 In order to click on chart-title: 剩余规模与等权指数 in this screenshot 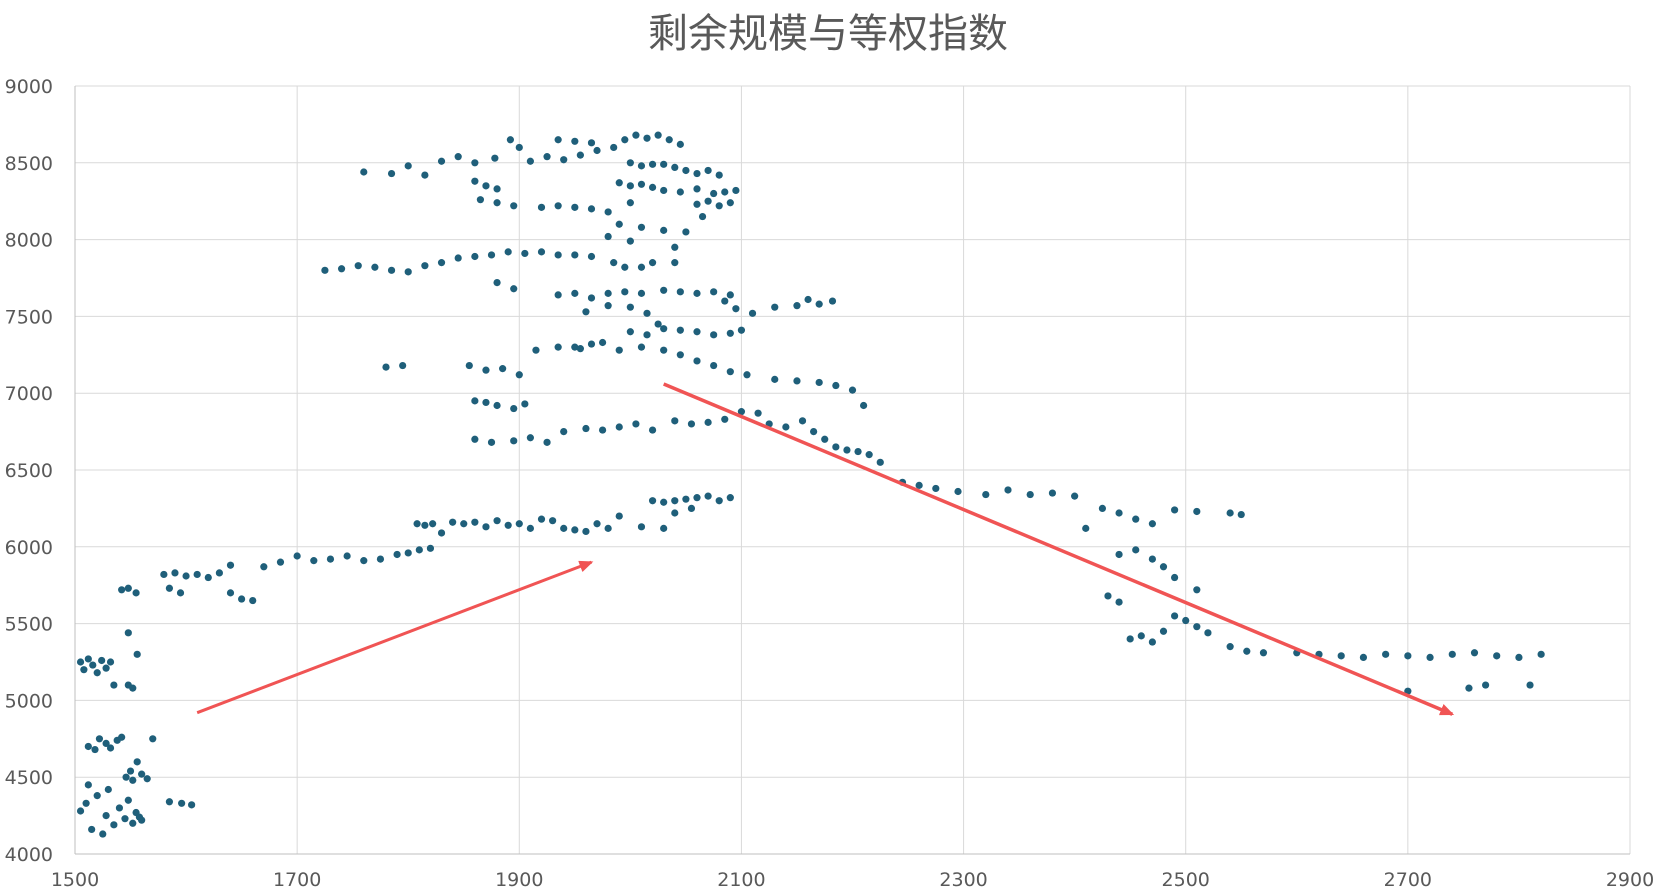, I will do `click(828, 34)`.